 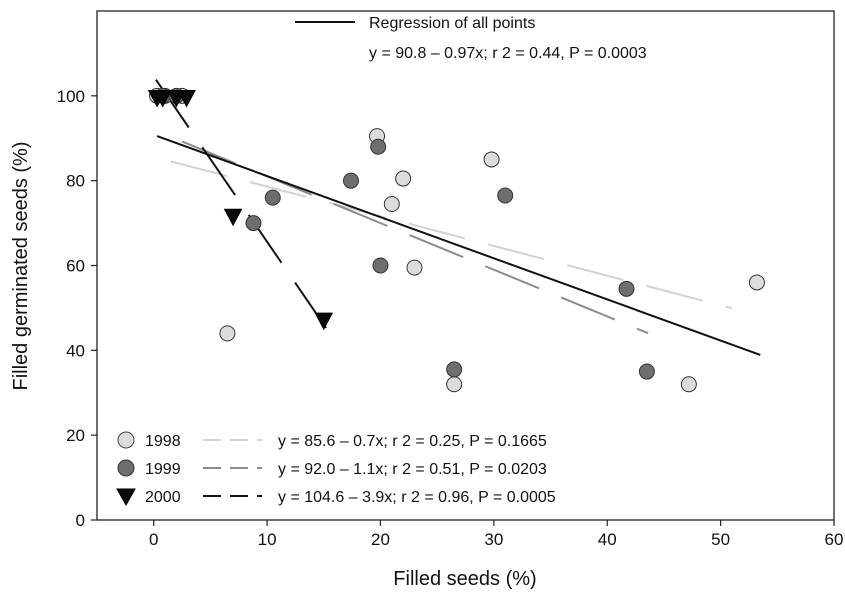 What do you see at coordinates (412, 469) in the screenshot?
I see `legend-equation-1999: y = 92.0 – 1.1x; r 2 = 0.51, P = 0.0203` at bounding box center [412, 469].